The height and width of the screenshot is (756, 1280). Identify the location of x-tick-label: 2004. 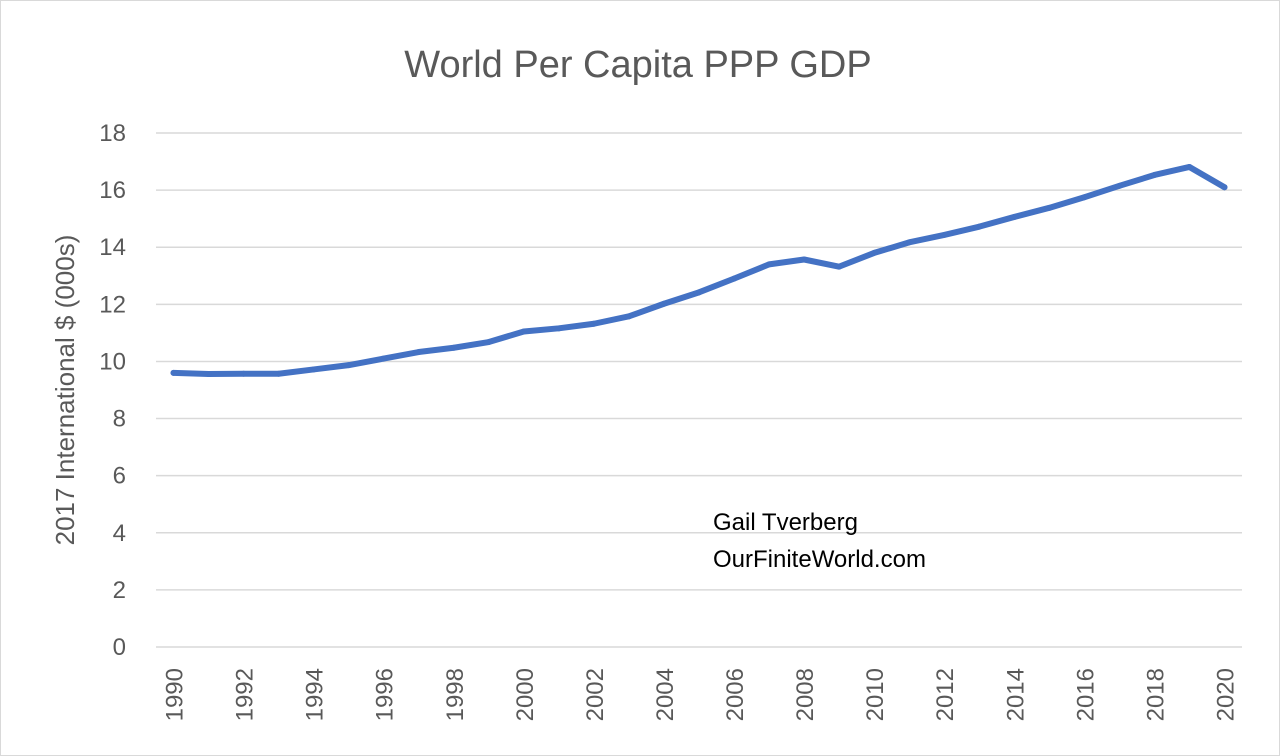
(665, 694).